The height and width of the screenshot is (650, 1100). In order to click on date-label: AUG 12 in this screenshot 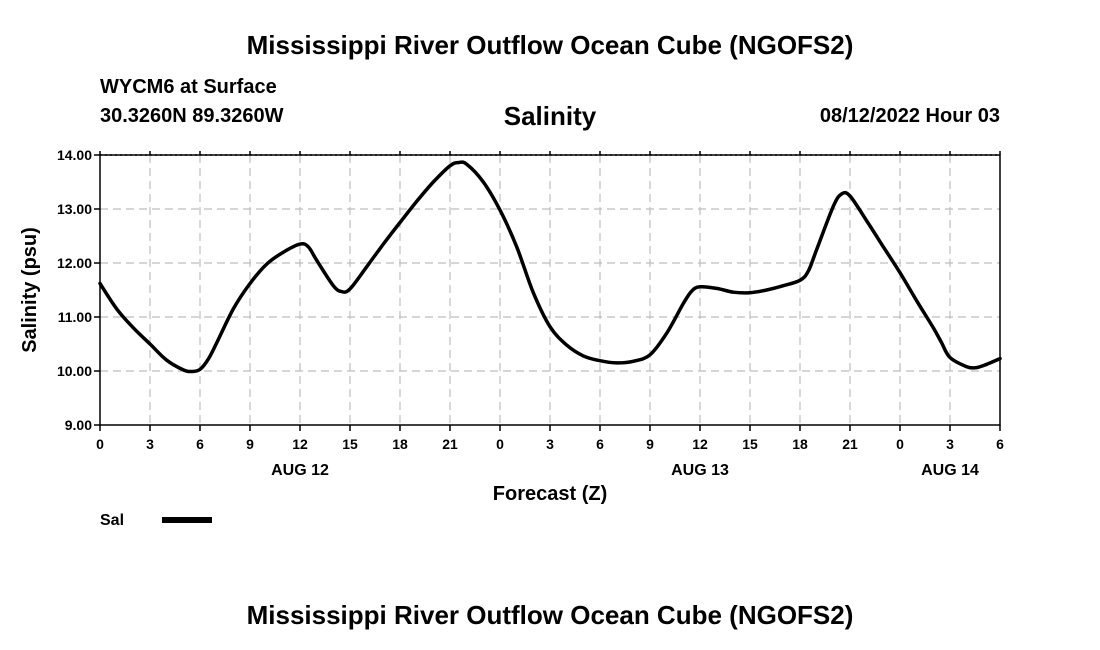, I will do `click(300, 470)`.